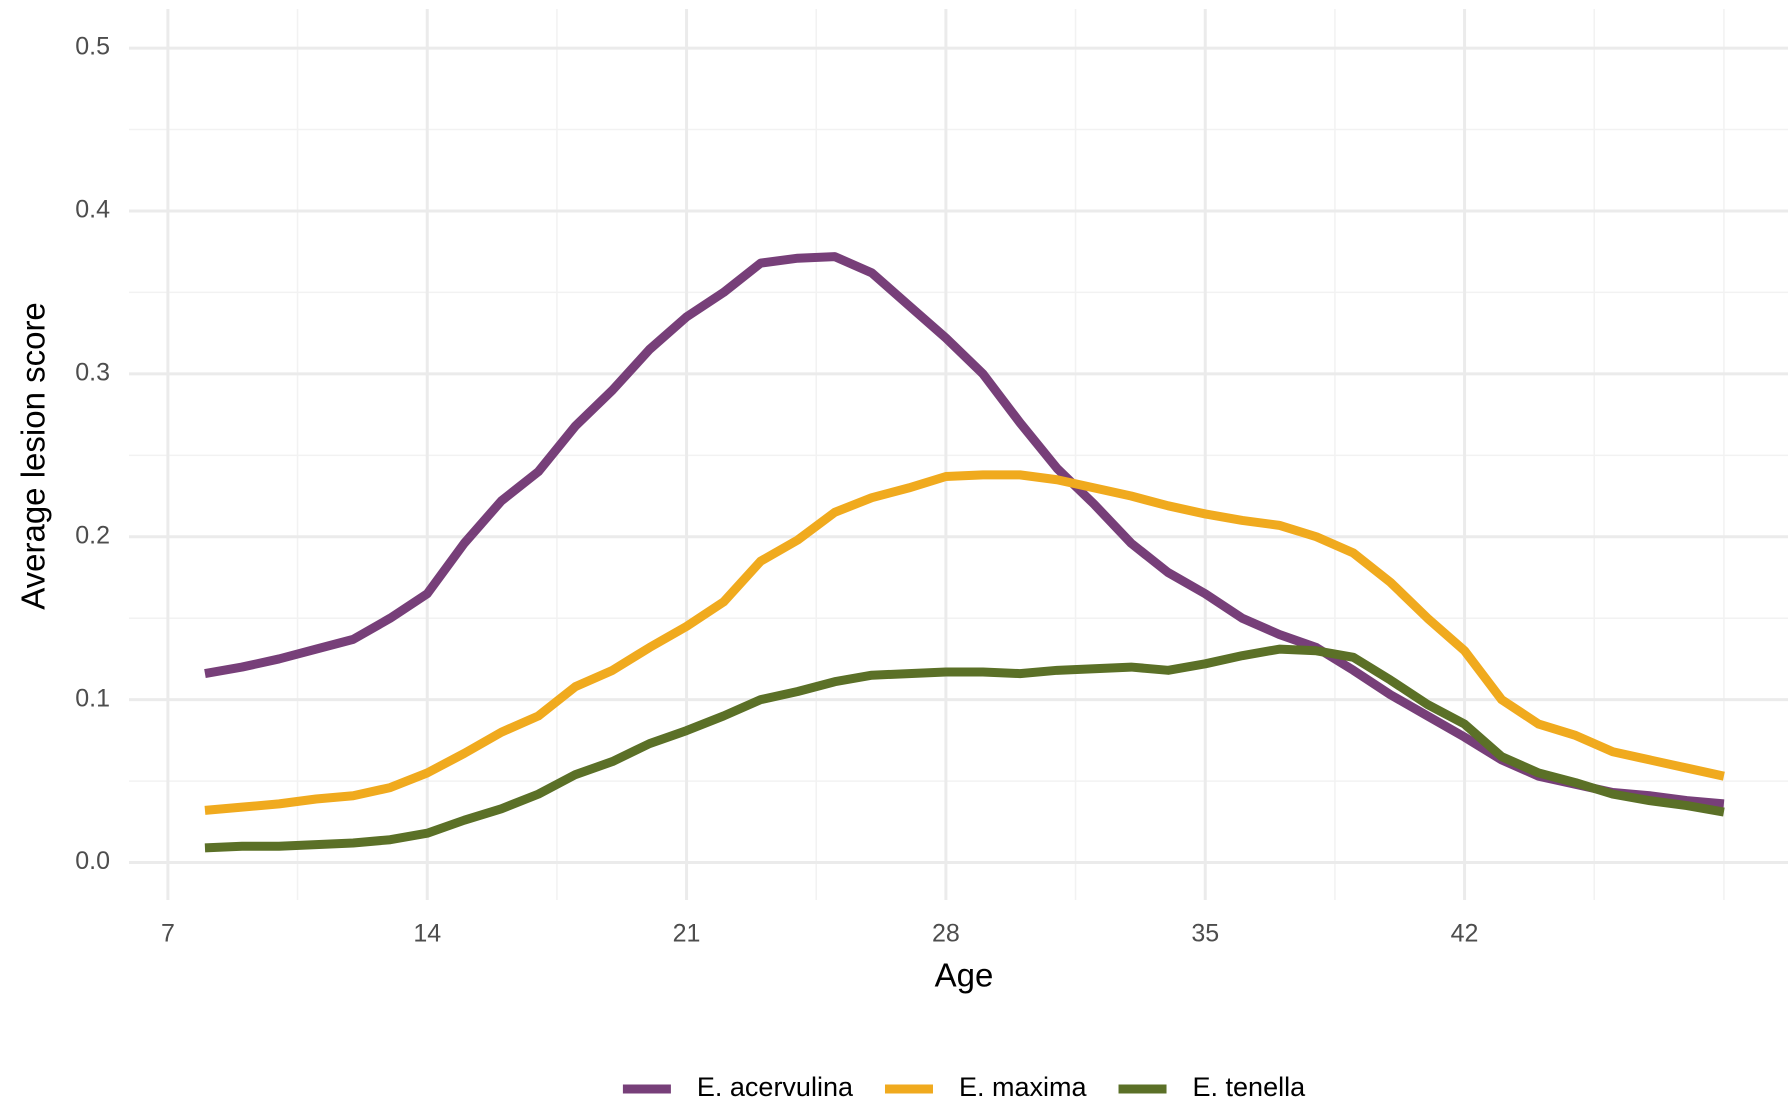 This screenshot has width=1788, height=1106. Describe the element at coordinates (92, 210) in the screenshot. I see `y-tick-label: 0.4` at that location.